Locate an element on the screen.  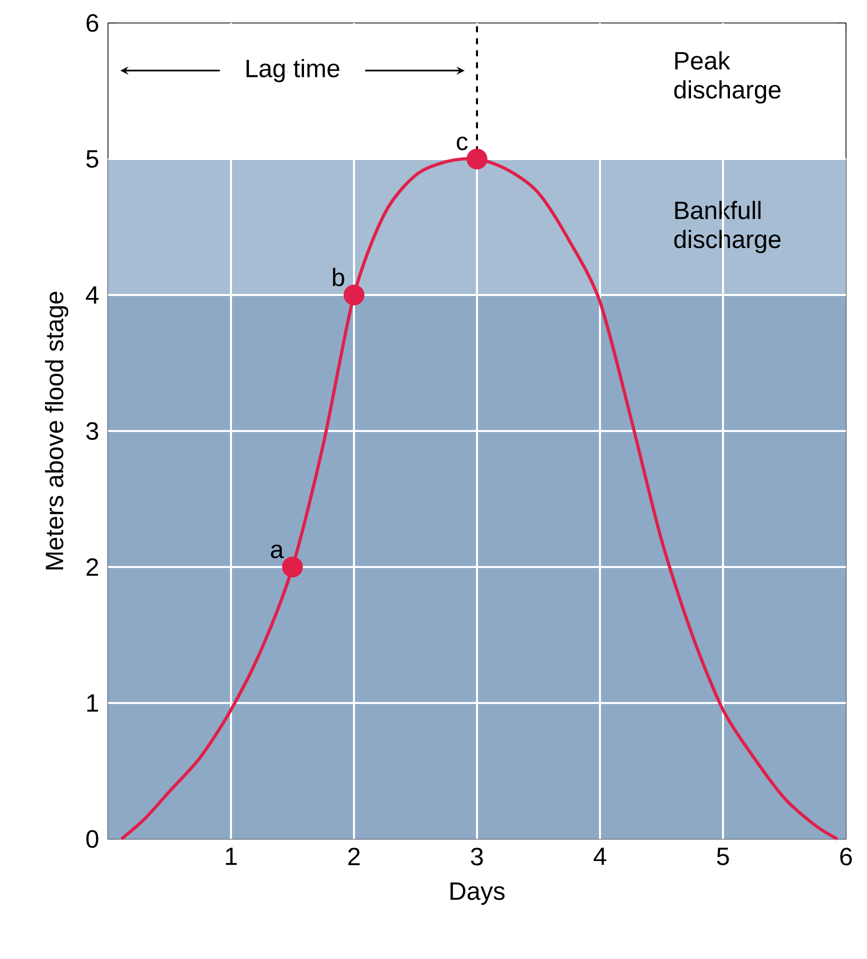
y-tick-label: 6 is located at coordinates (92, 23).